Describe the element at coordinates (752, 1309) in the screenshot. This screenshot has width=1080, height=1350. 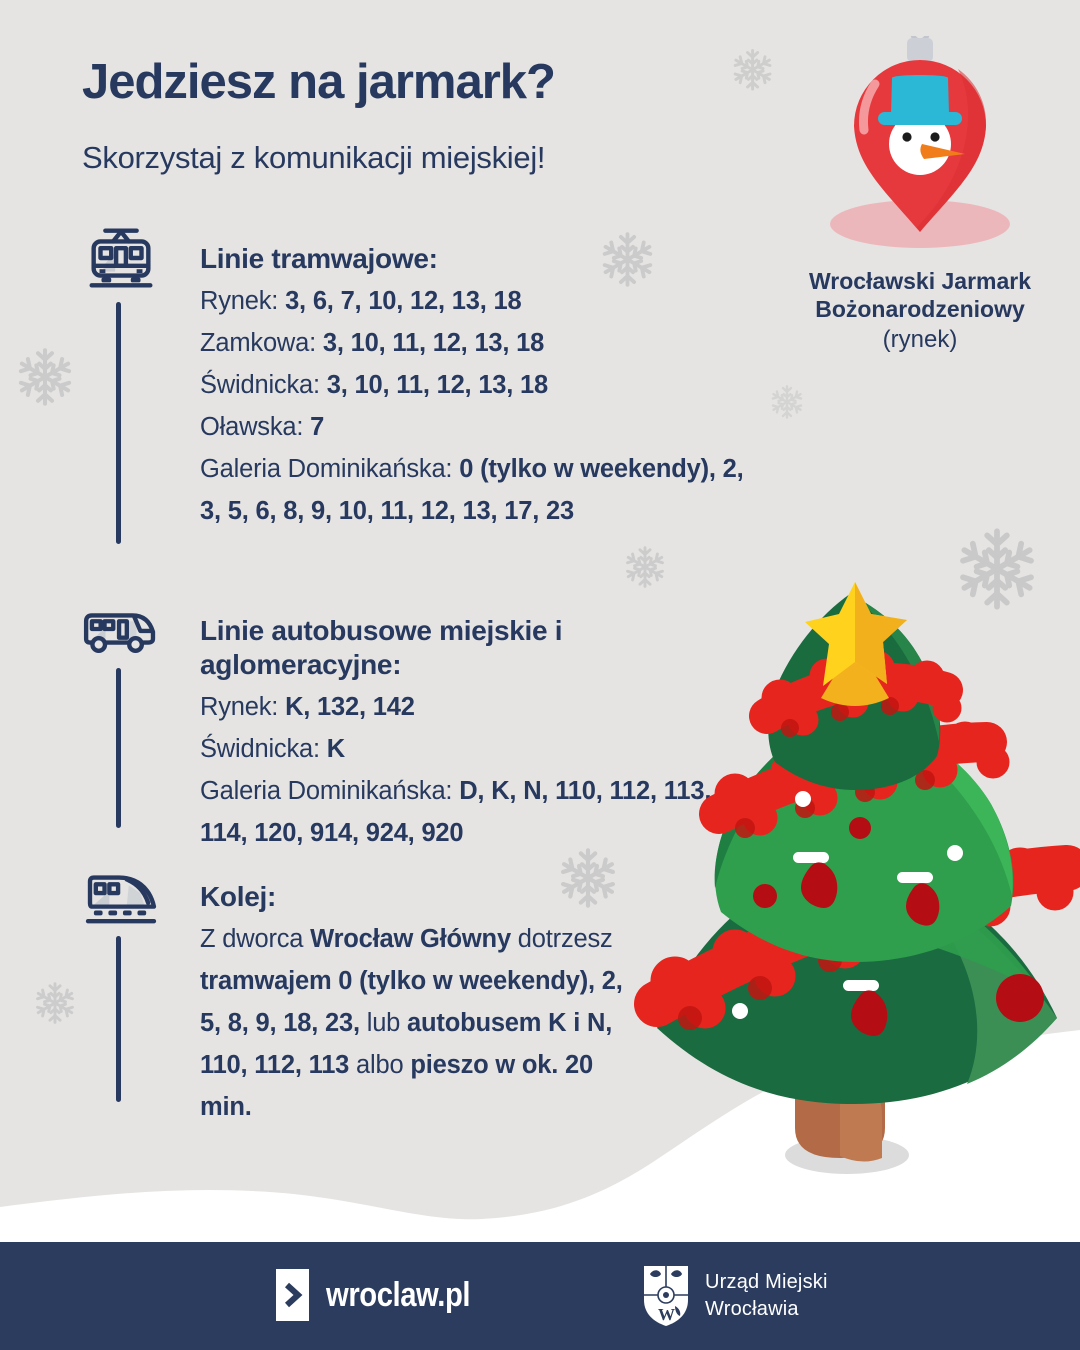
I see `org-line2: Wrocławia` at that location.